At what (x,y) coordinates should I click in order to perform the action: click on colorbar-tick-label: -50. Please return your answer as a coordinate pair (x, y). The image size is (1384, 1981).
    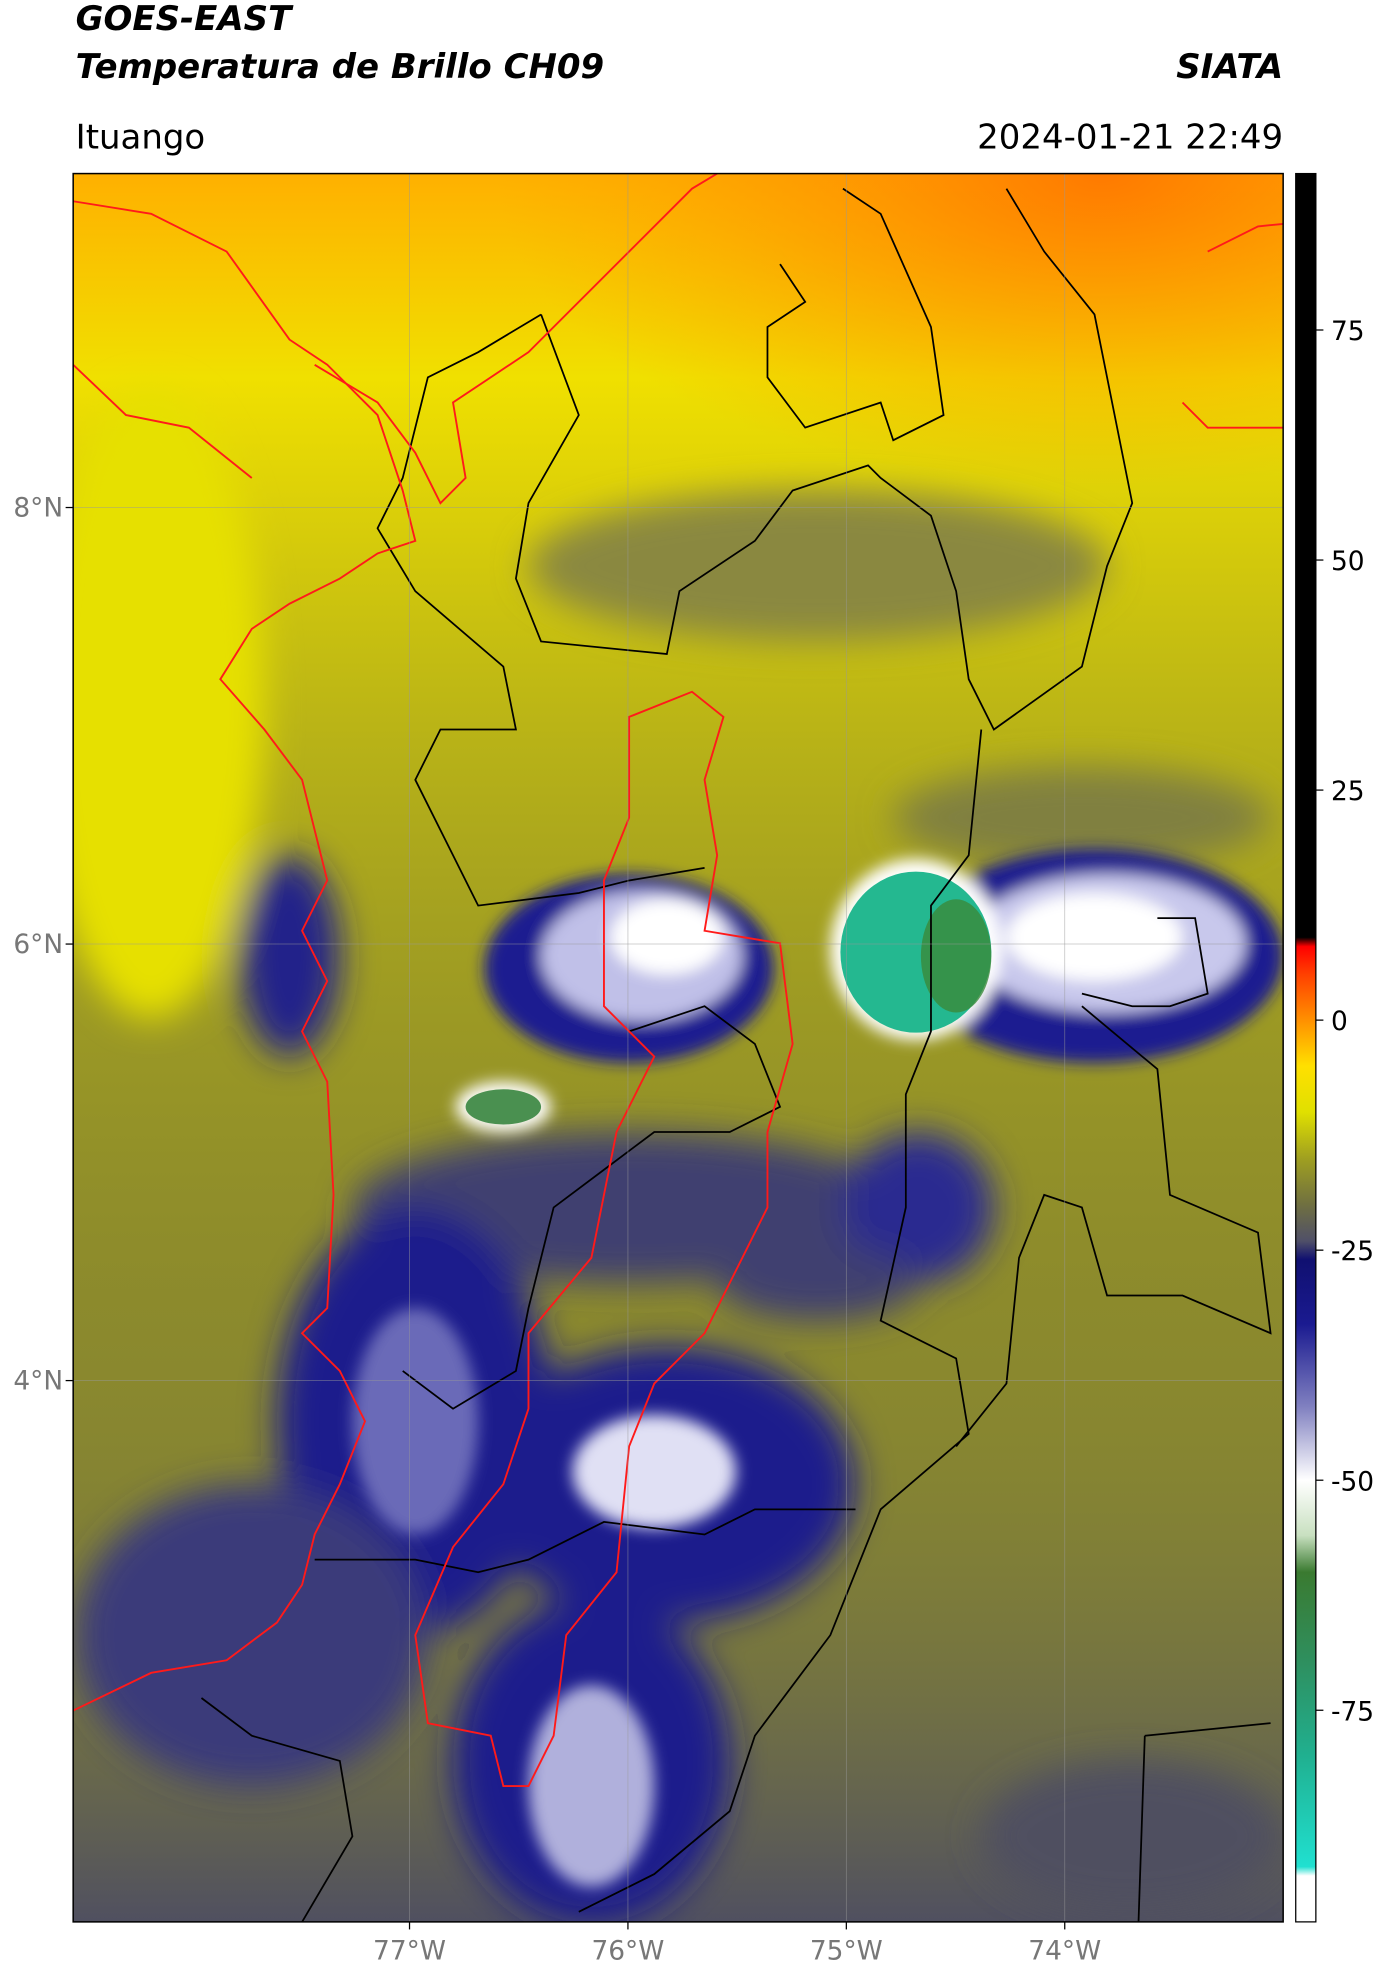
    Looking at the image, I should click on (1352, 1481).